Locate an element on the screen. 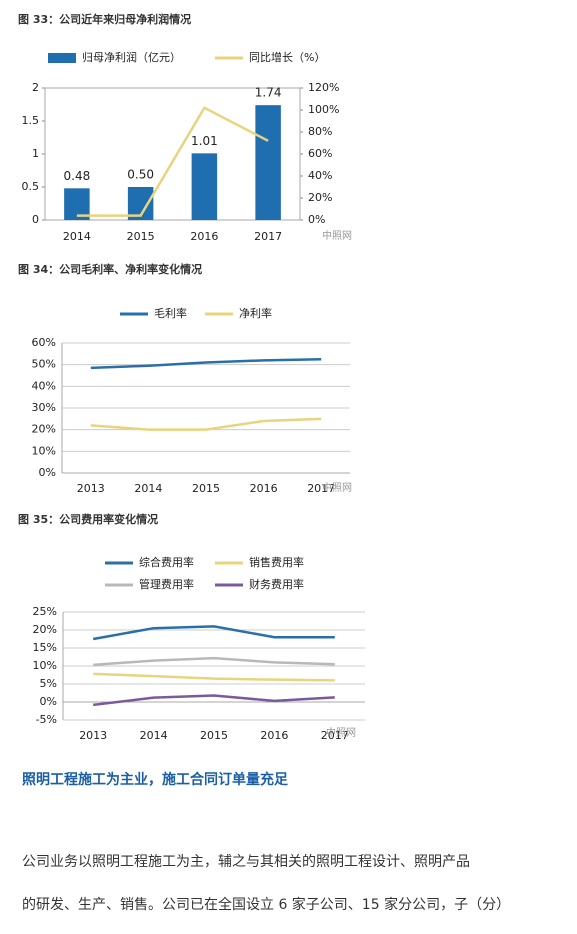  legend-label: 净利率 is located at coordinates (255, 313).